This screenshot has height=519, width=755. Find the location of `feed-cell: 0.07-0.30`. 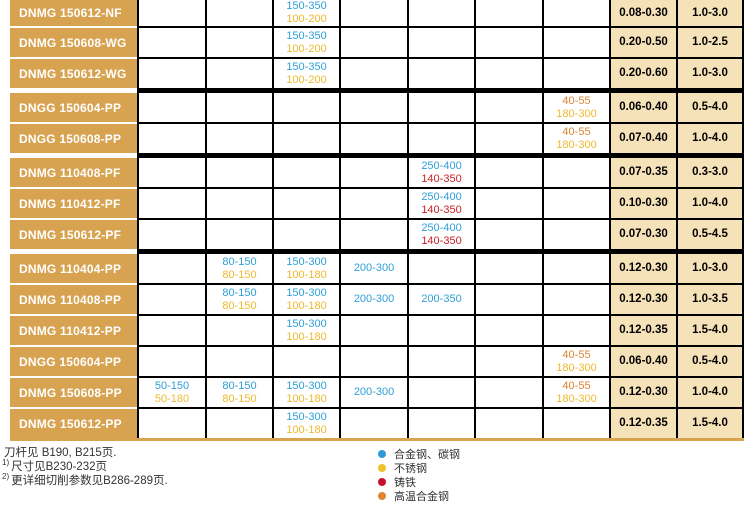

feed-cell: 0.07-0.30 is located at coordinates (644, 234).